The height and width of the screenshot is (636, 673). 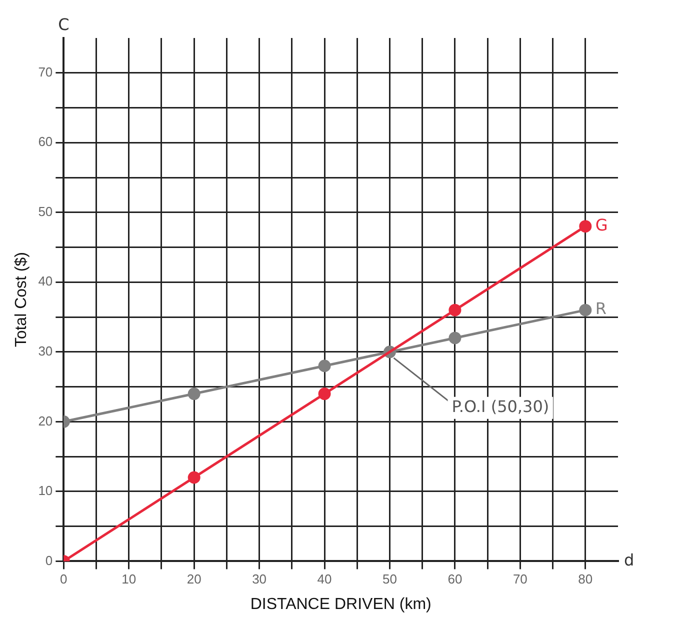 I want to click on x-tick-label: 30, so click(x=259, y=579).